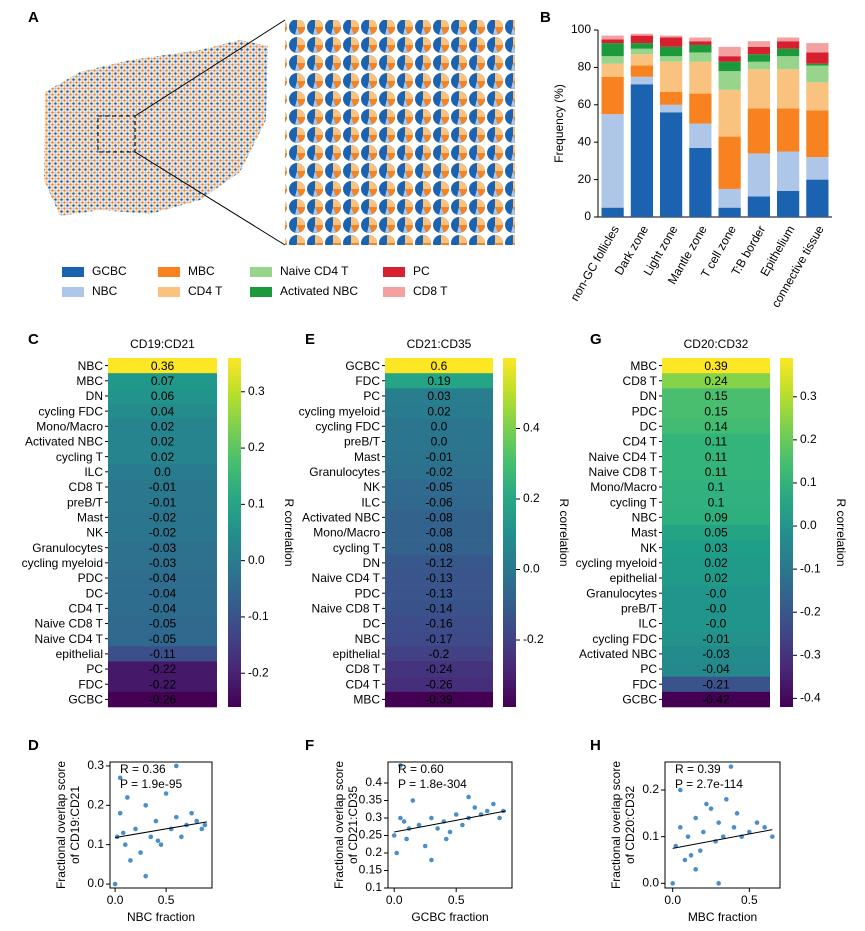 The width and height of the screenshot is (865, 931). I want to click on cell-label: 0.04, so click(163, 411).